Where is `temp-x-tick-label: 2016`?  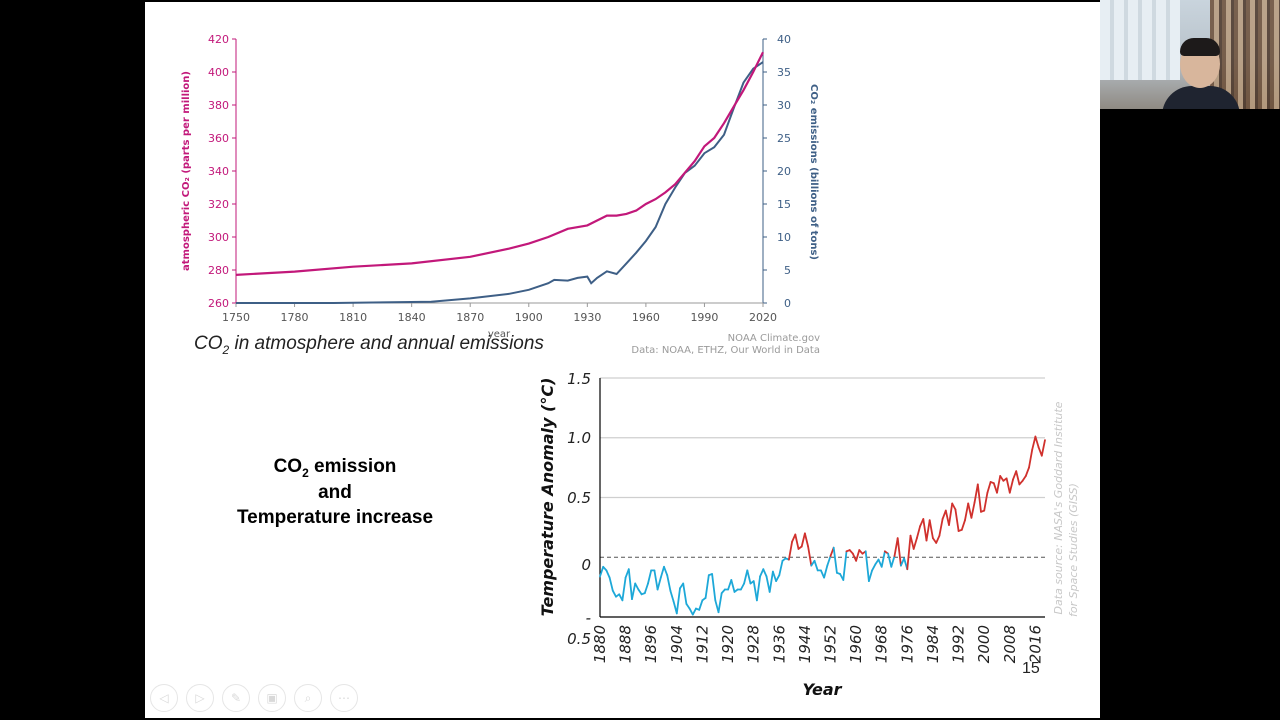
temp-x-tick-label: 2016 is located at coordinates (1035, 644).